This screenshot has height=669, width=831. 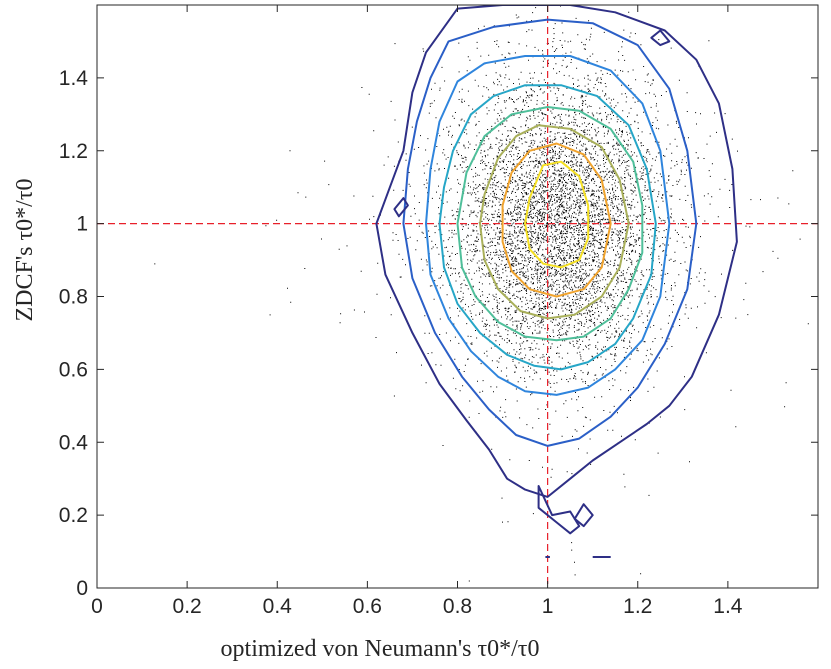 I want to click on y-tick-label: 1, so click(x=82, y=224).